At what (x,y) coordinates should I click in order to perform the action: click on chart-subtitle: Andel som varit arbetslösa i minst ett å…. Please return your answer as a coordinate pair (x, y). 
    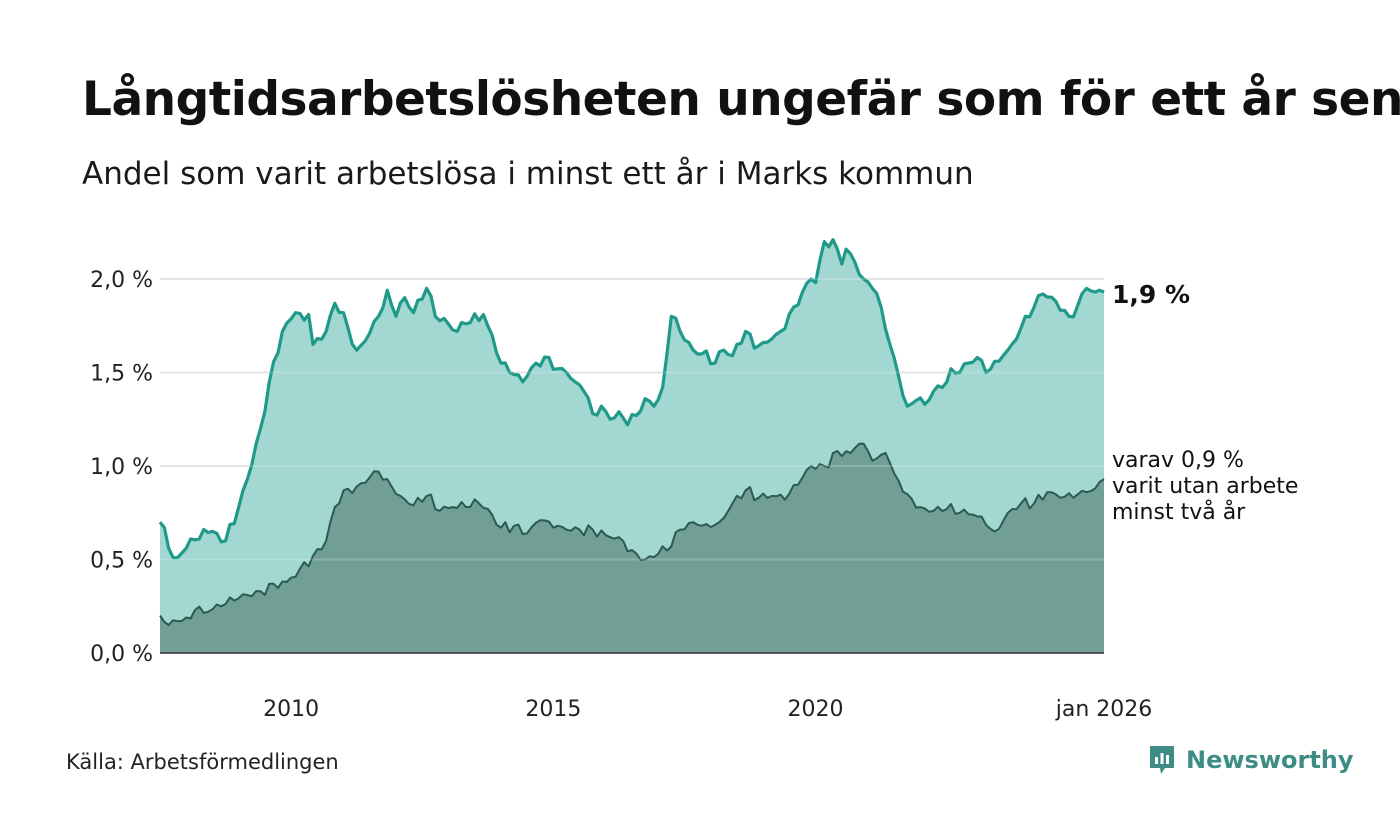
    Looking at the image, I should click on (528, 174).